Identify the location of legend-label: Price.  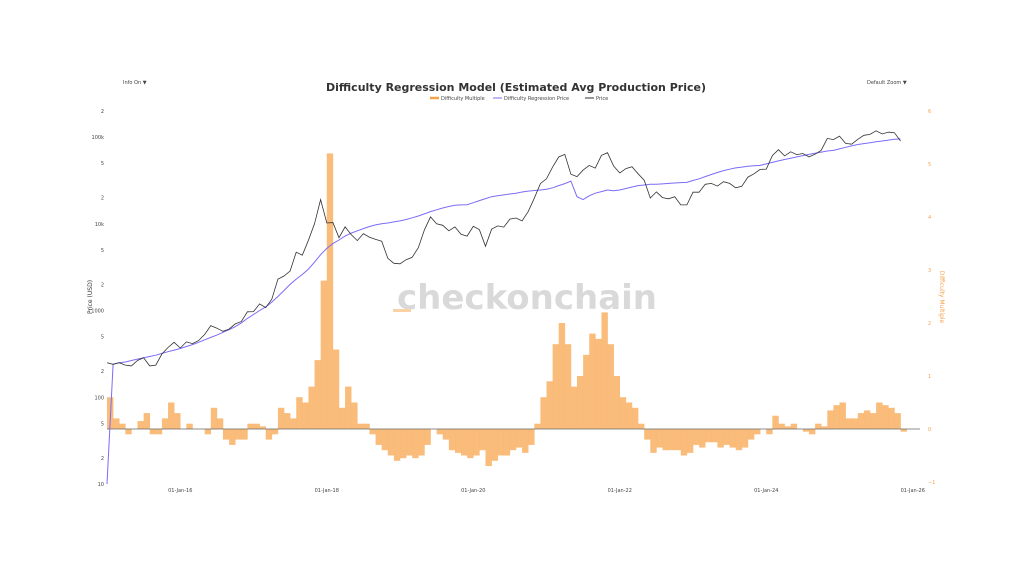
(602, 99).